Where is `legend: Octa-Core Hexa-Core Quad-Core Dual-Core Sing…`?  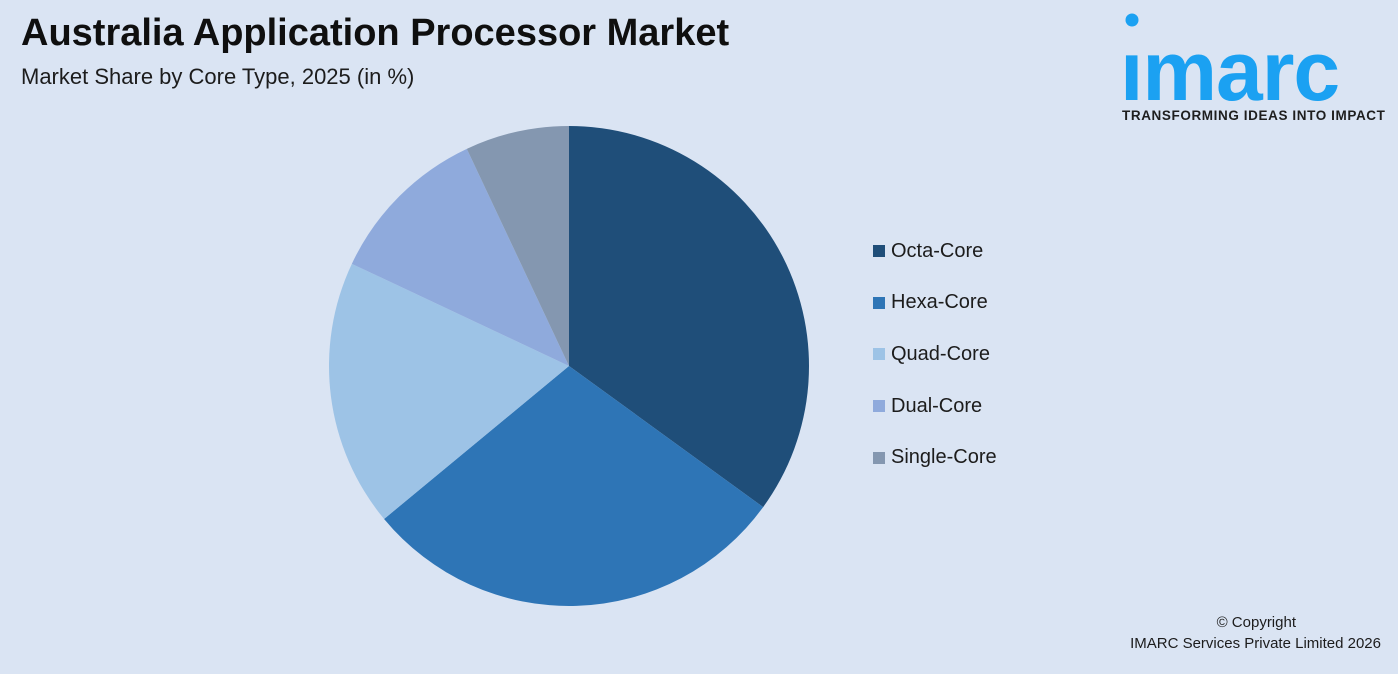
legend: Octa-Core Hexa-Core Quad-Core Dual-Core Sing… is located at coordinates (935, 367).